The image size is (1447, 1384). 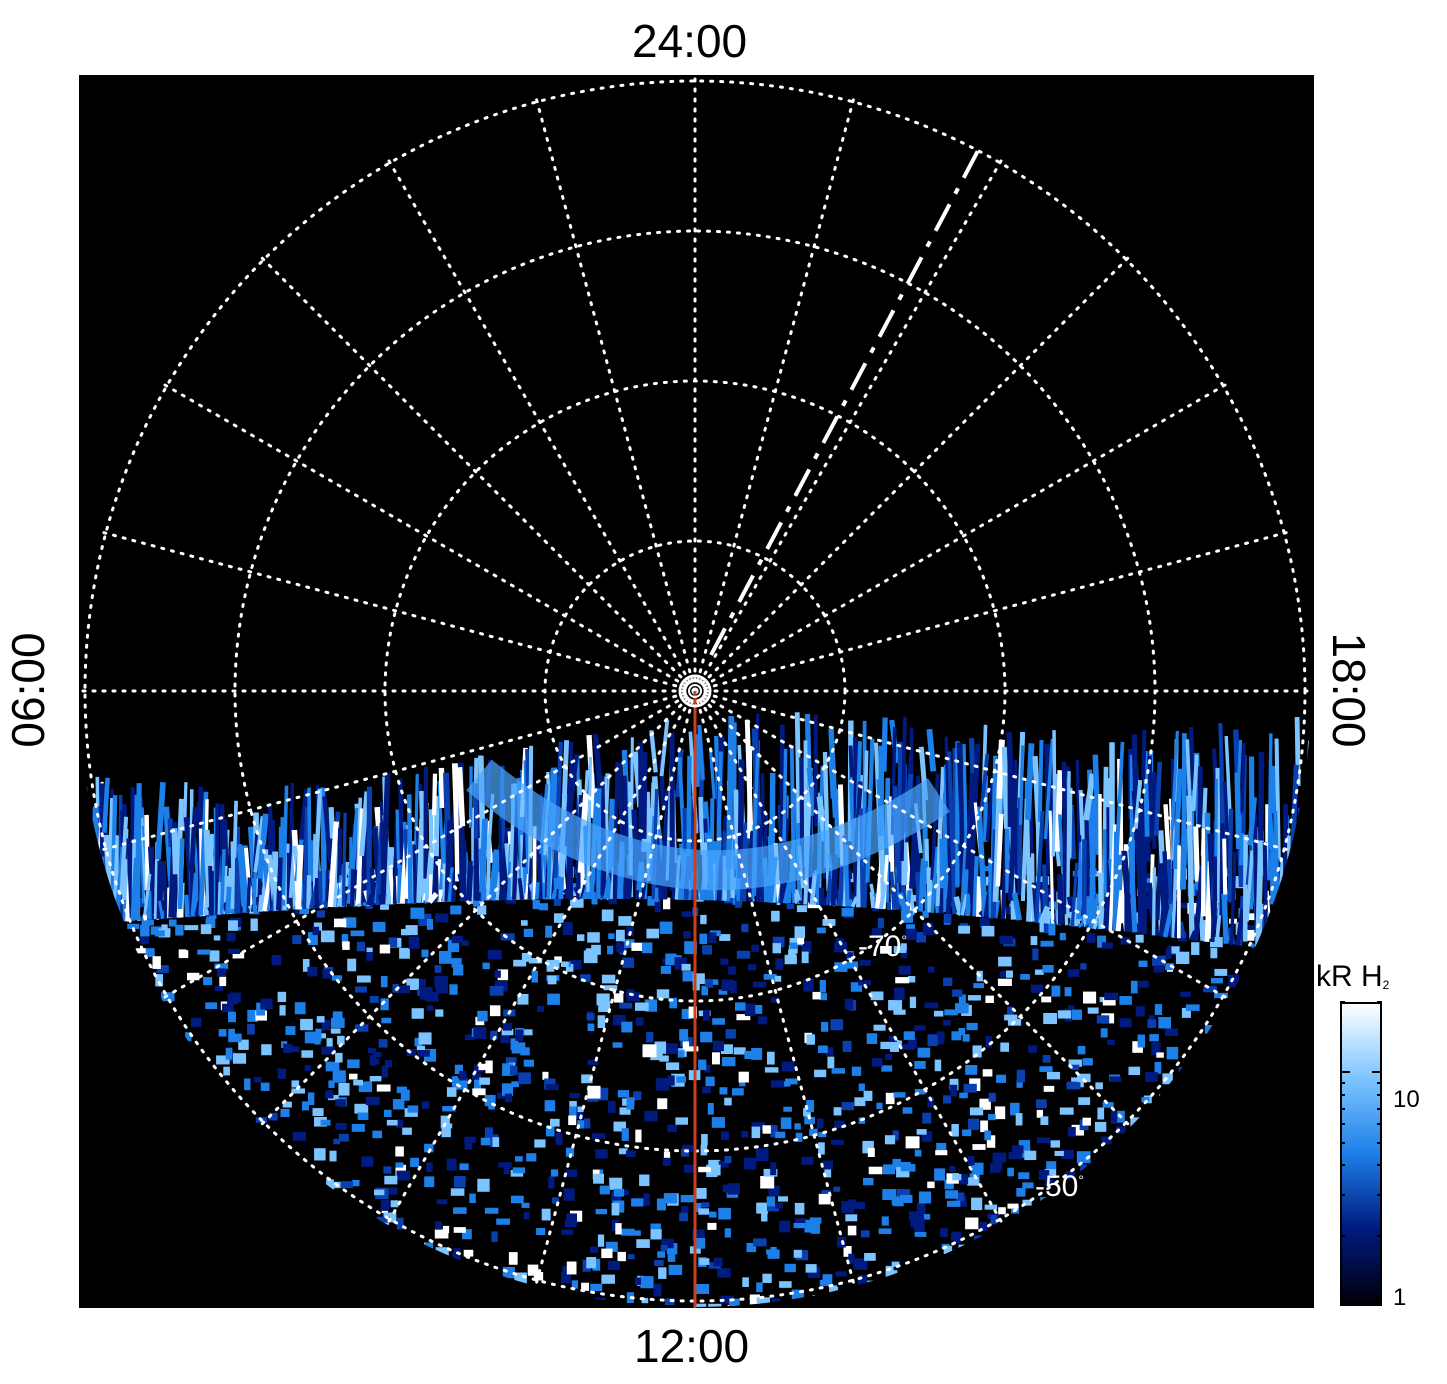 I want to click on local-time-label-right: 18:00, so click(x=1349, y=690).